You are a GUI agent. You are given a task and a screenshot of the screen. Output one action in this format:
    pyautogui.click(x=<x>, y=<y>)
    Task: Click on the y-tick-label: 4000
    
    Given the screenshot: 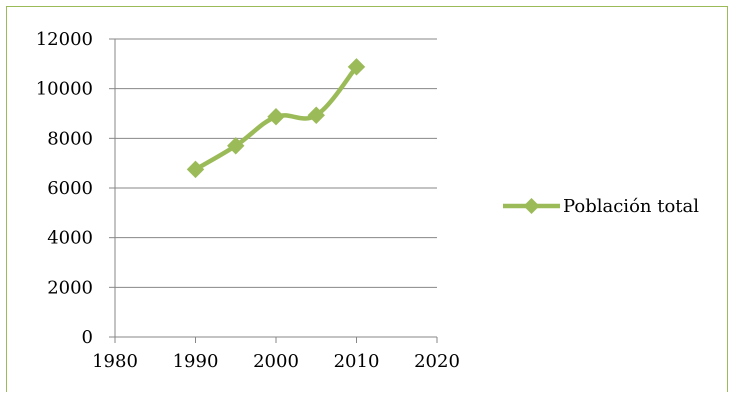 What is the action you would take?
    pyautogui.click(x=70, y=238)
    